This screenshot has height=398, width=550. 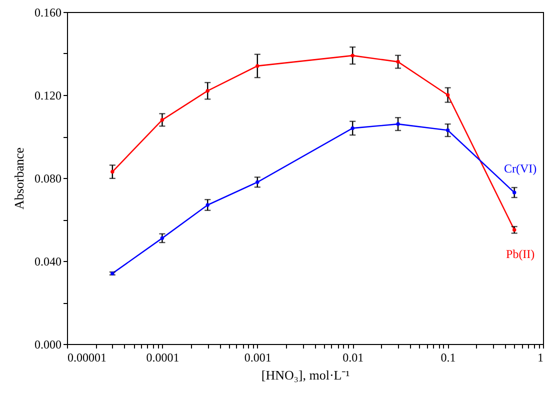 What do you see at coordinates (541, 357) in the screenshot?
I see `x-tick-label: 1` at bounding box center [541, 357].